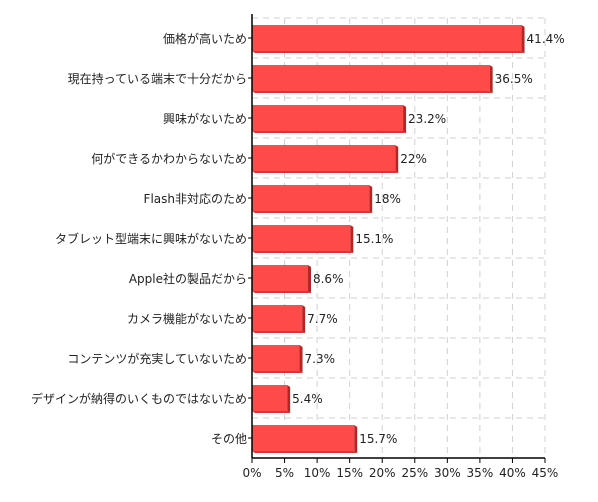  I want to click on category-label: デザインが納得のいくものではないため, so click(139, 398).